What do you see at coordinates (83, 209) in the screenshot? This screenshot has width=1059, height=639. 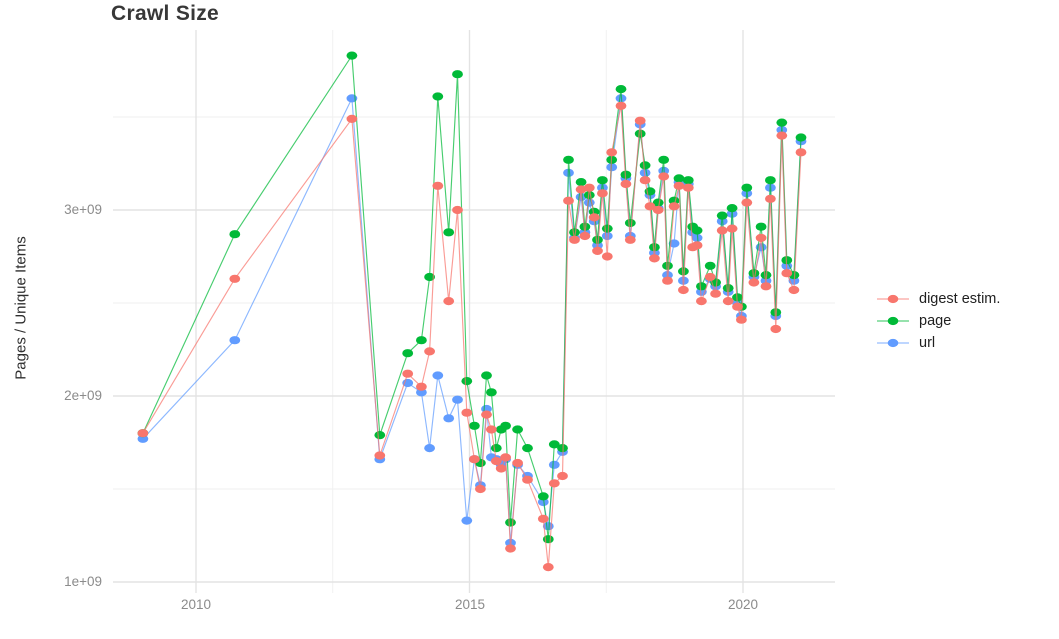 I see `y-tick-3e09: 3e+09` at bounding box center [83, 209].